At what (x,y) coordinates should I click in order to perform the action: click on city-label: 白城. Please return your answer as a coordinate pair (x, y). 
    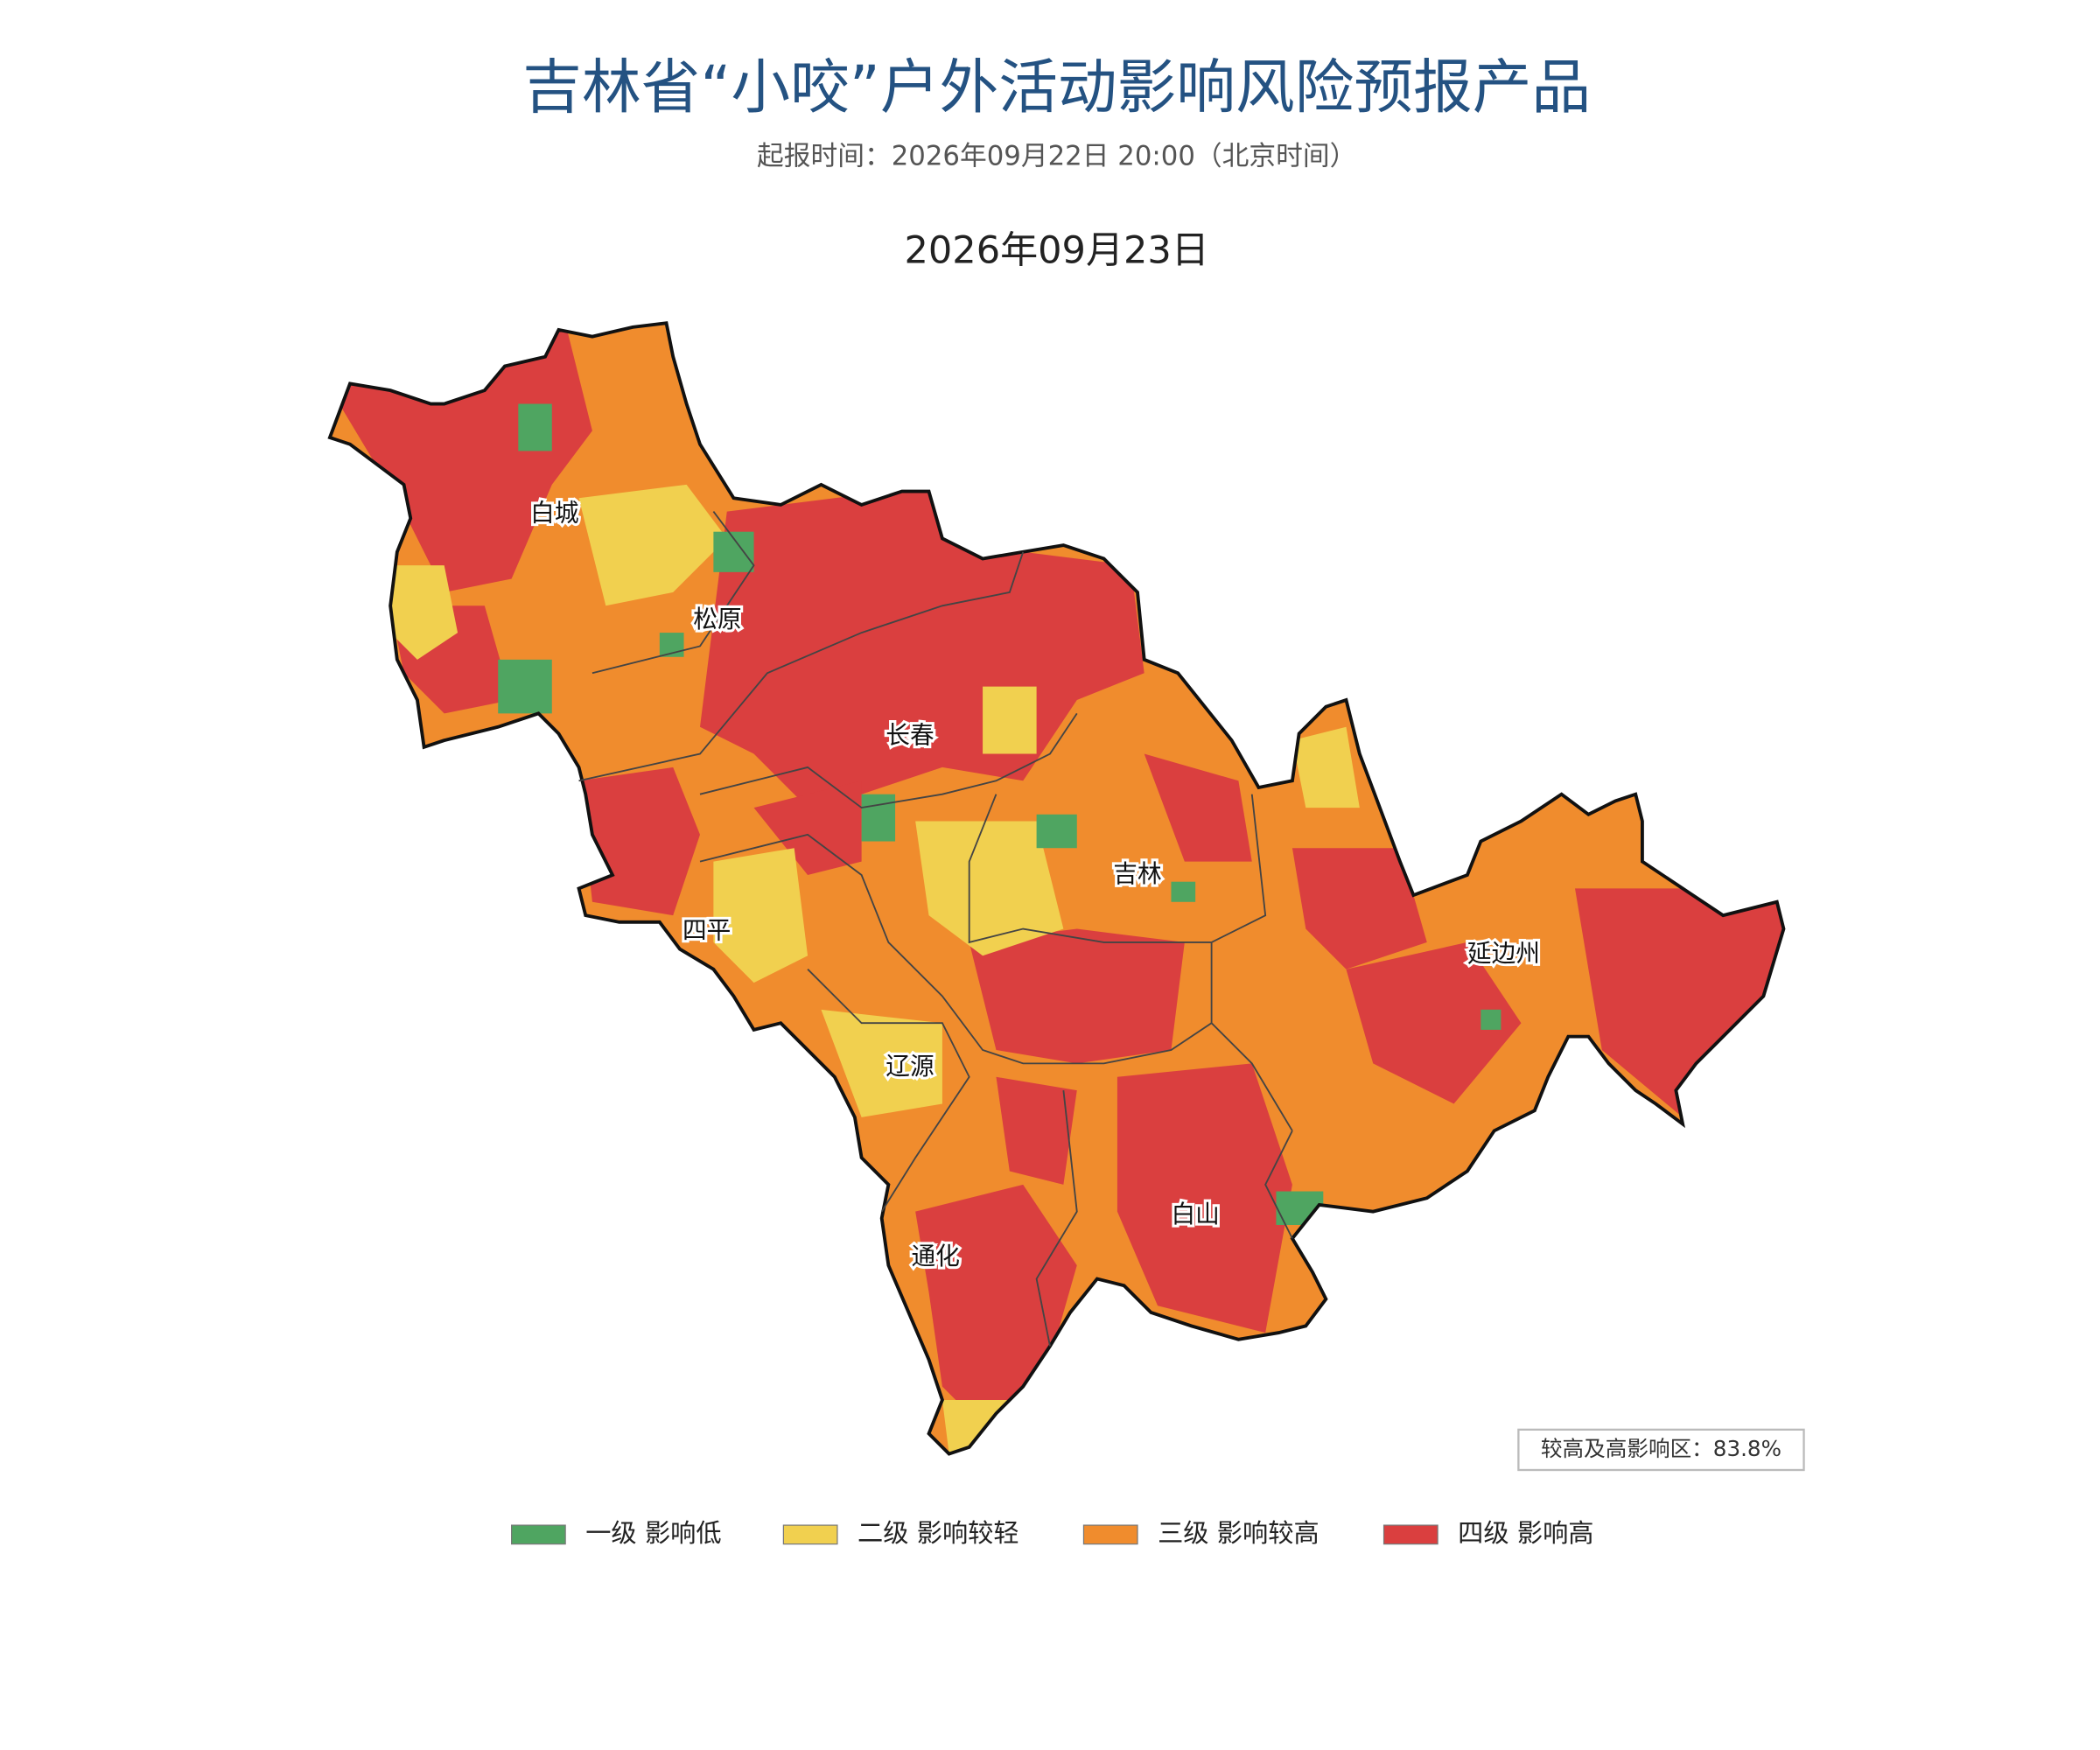
    Looking at the image, I should click on (554, 513).